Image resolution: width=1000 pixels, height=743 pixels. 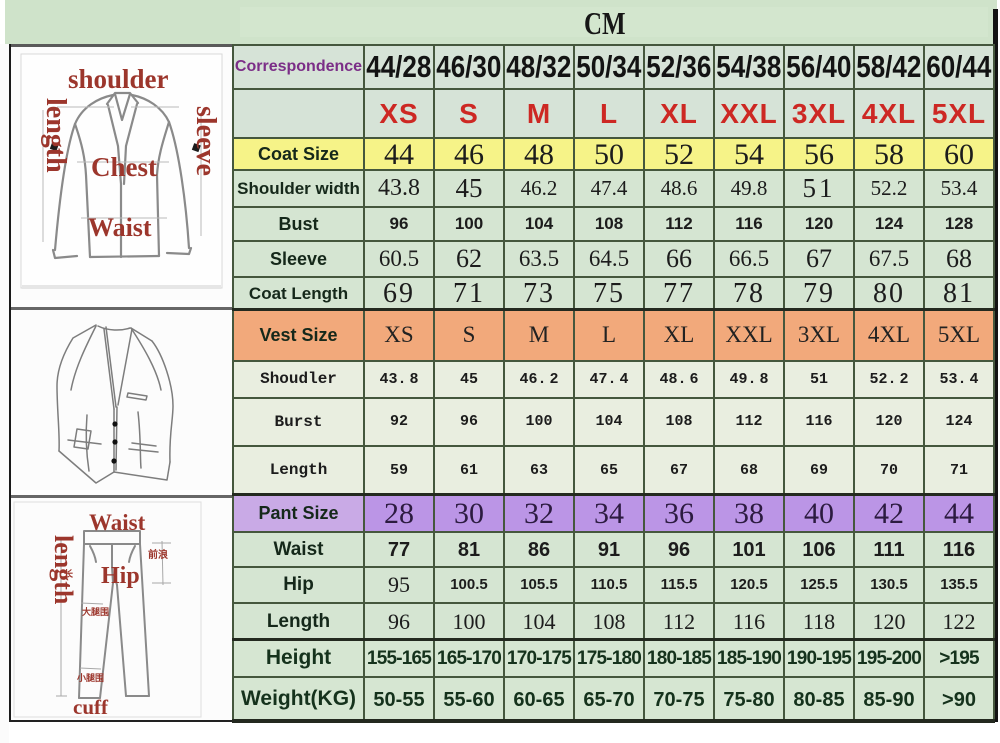 I want to click on svg-text: 大腿围, so click(x=95, y=611).